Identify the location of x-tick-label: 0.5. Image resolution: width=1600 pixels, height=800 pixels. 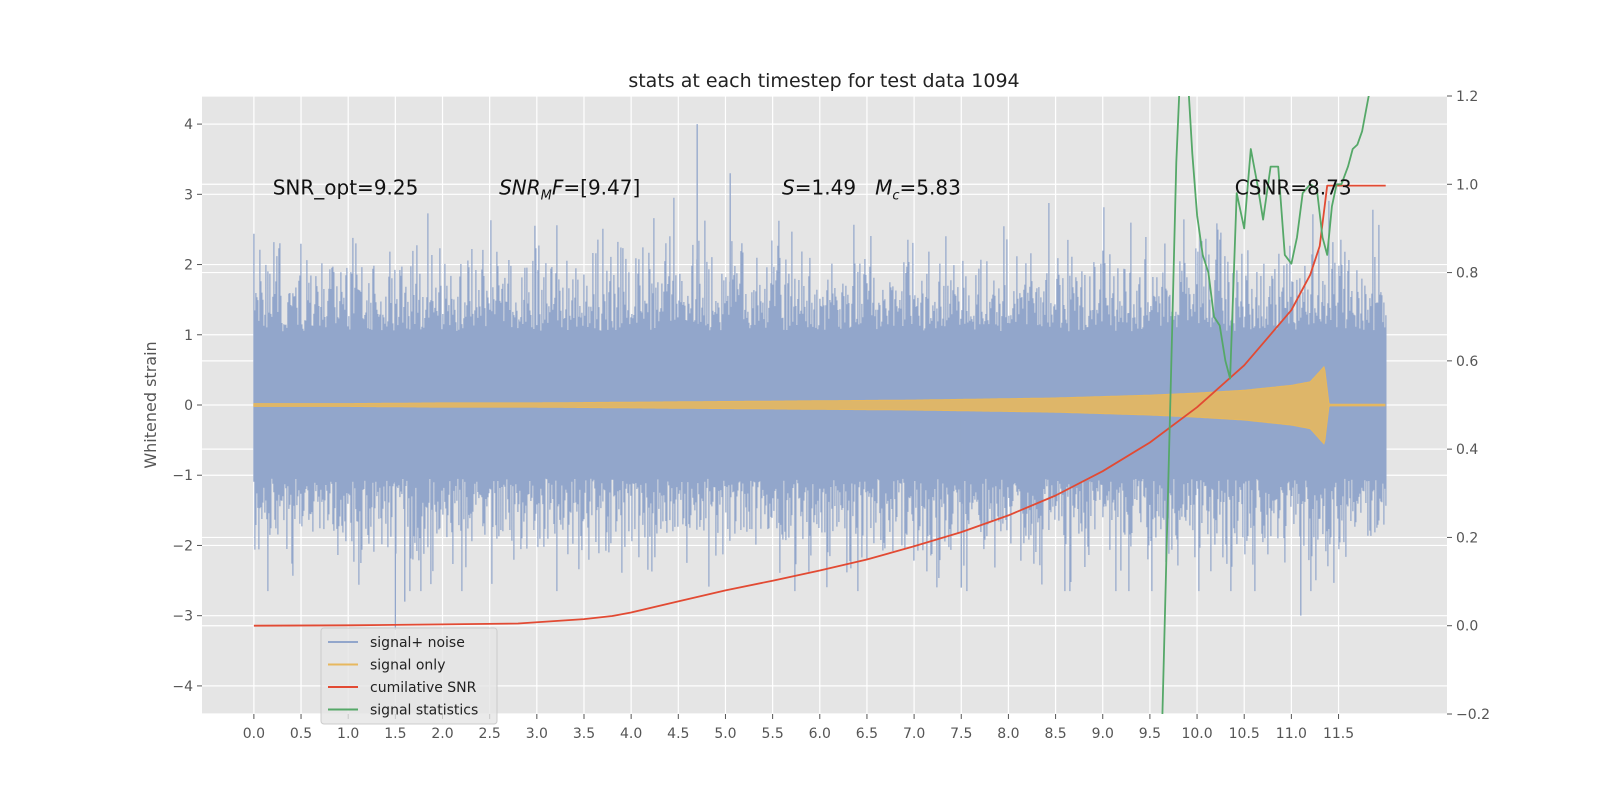
(301, 734).